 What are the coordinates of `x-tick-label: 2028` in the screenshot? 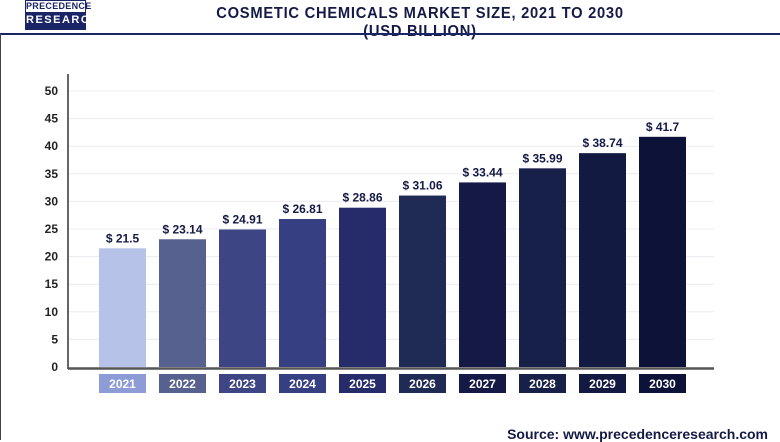 It's located at (542, 384).